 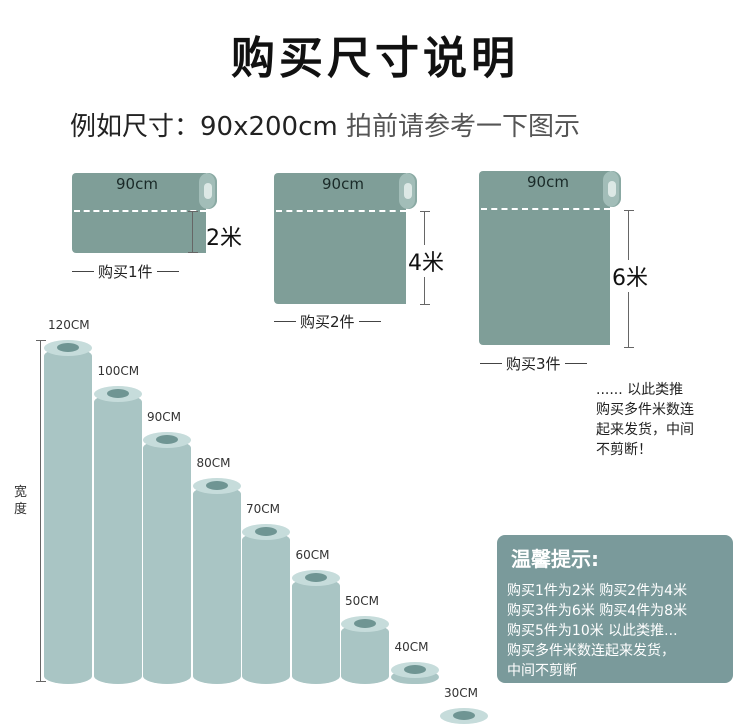 What do you see at coordinates (630, 276) in the screenshot?
I see `roll-length-label: 6米` at bounding box center [630, 276].